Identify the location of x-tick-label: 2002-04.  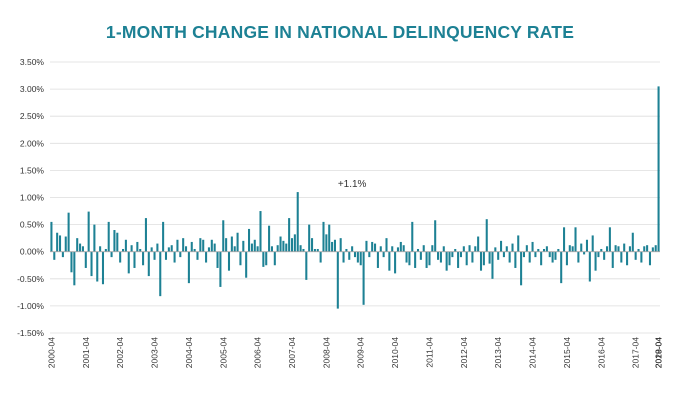
(120, 352).